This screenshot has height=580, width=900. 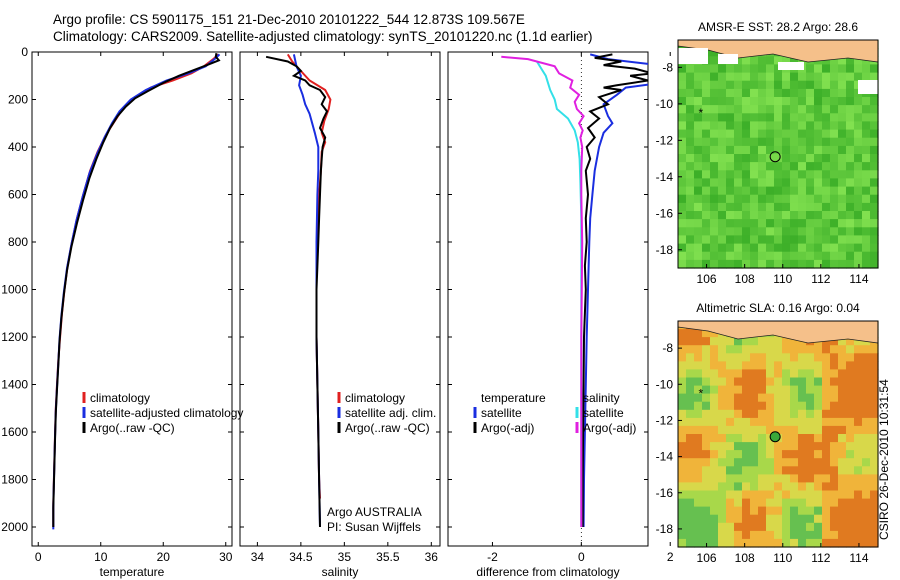 I want to click on map-y-tick-label-sla: -16, so click(x=665, y=493).